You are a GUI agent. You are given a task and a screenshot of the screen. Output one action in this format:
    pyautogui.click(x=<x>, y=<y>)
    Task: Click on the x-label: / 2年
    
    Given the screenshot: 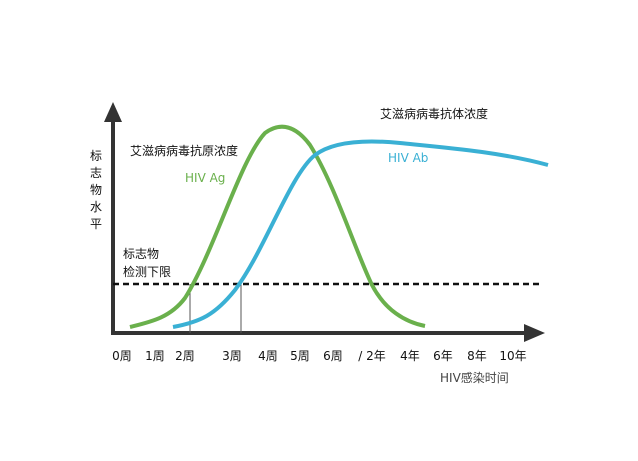 What is the action you would take?
    pyautogui.click(x=372, y=356)
    